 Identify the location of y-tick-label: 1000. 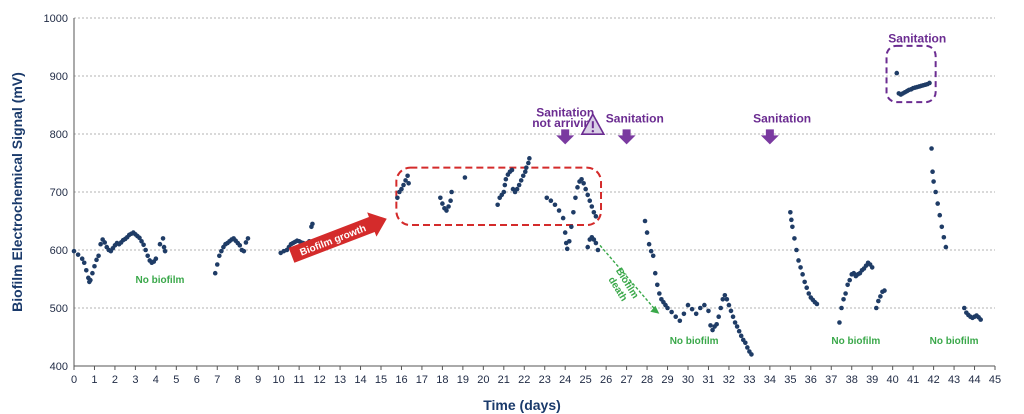
(56, 19).